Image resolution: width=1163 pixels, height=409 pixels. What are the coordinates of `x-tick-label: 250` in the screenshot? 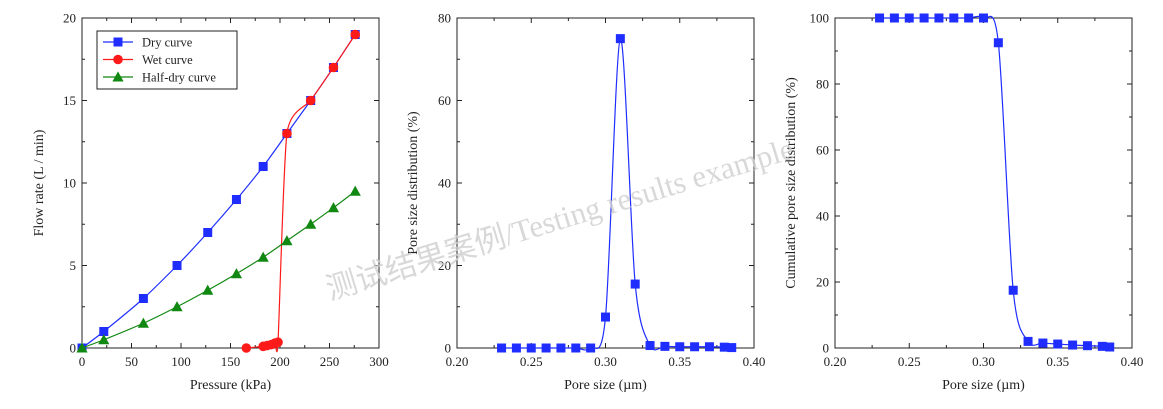 It's located at (330, 361).